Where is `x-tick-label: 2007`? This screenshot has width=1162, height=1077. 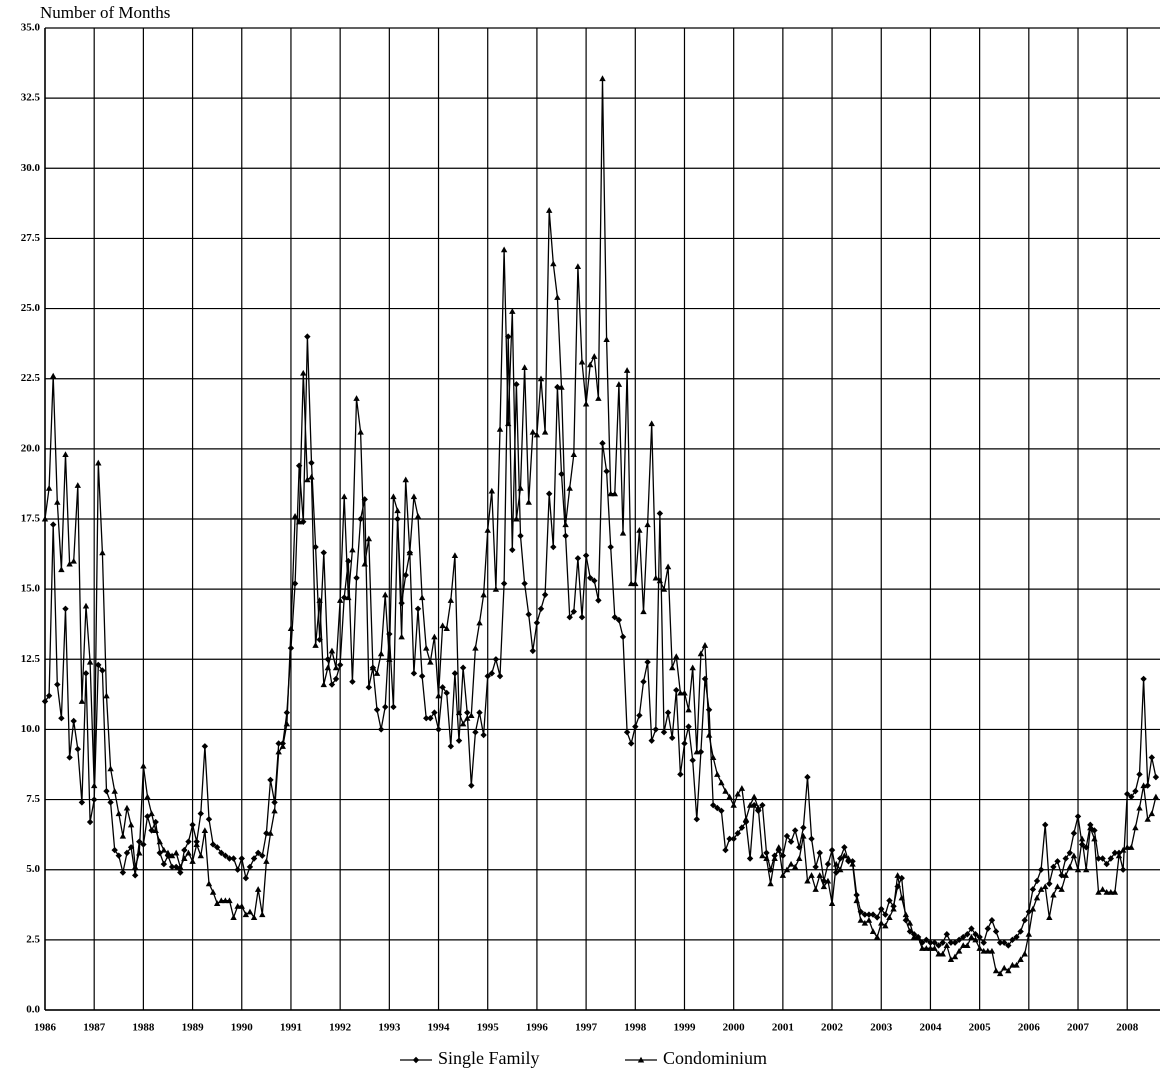
x-tick-label: 2007 is located at coordinates (1078, 1028).